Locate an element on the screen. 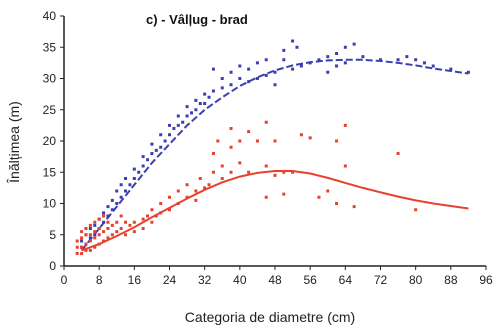 Image resolution: width=496 pixels, height=328 pixels. x-tick-label: 80 is located at coordinates (416, 280).